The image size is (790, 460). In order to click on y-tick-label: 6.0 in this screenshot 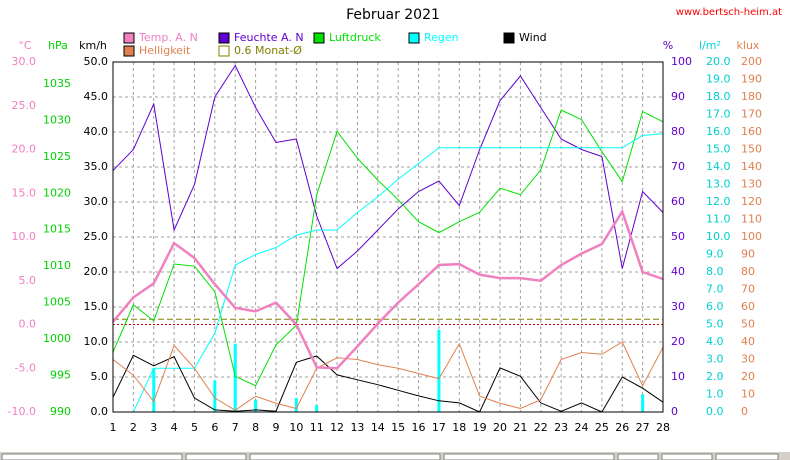, I will do `click(715, 306)`.